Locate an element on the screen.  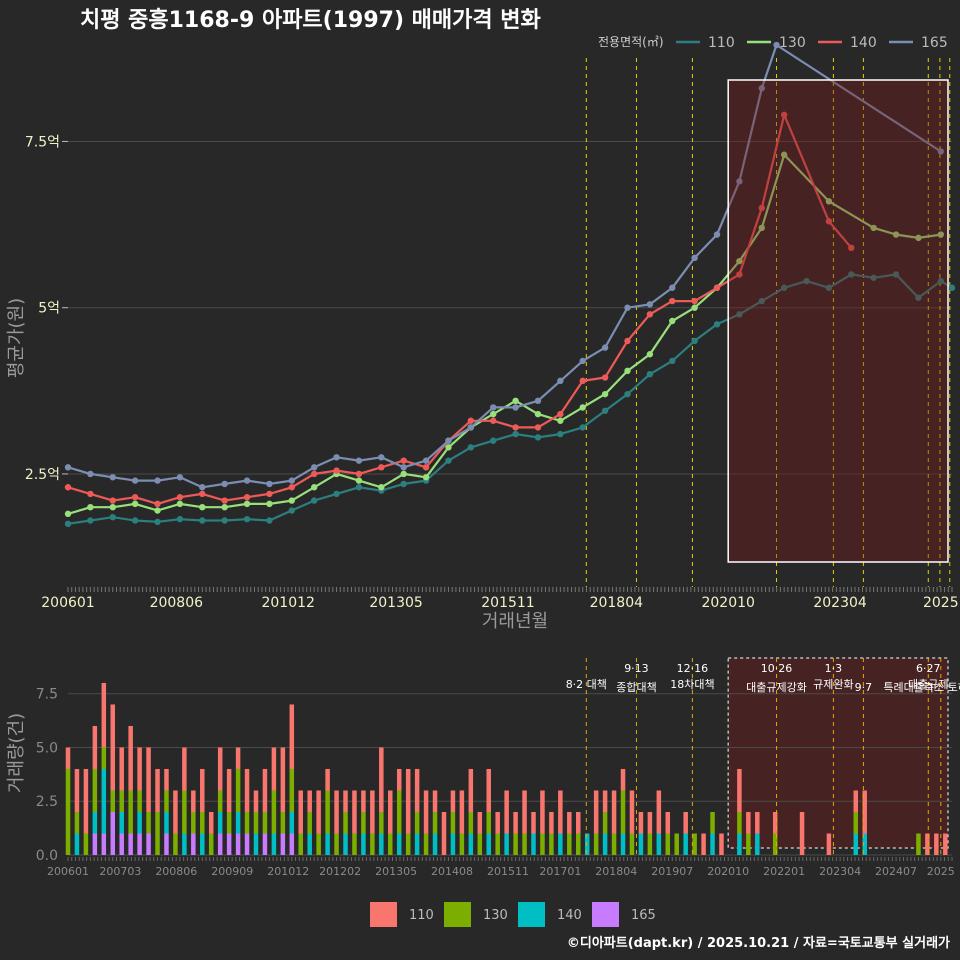
policy-label-3: 대출규제강화 is located at coordinates (776, 687).